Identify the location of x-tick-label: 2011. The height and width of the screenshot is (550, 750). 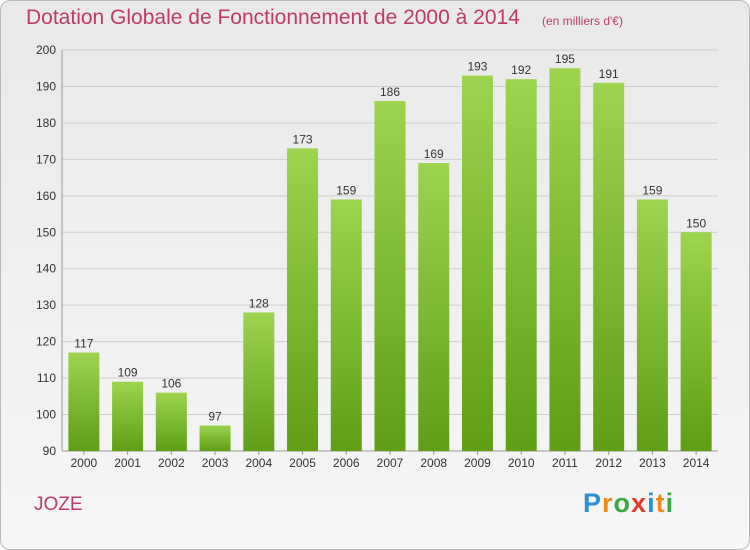
(565, 463).